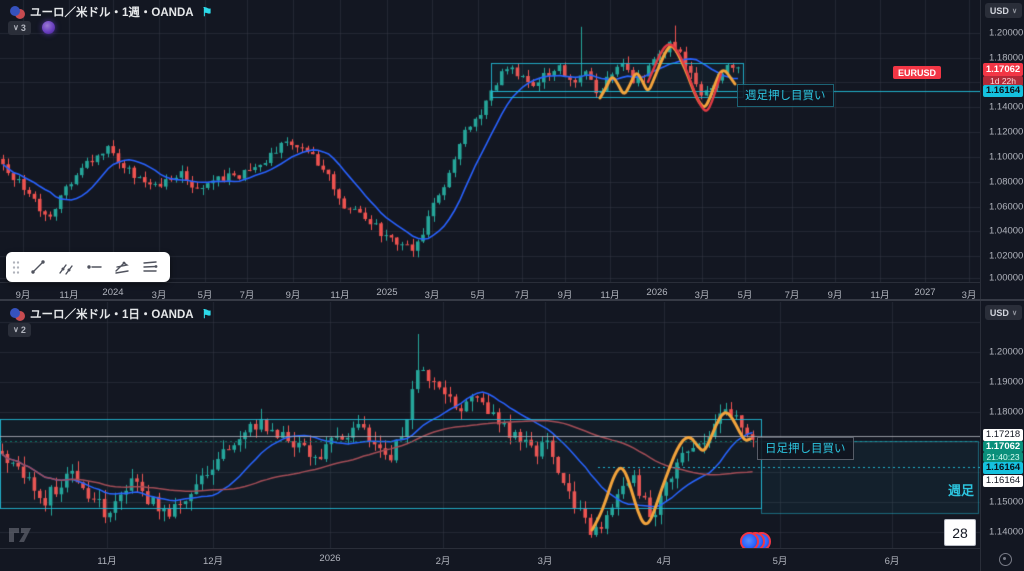  Describe the element at coordinates (1003, 69) in the screenshot. I see `weekly-price-badge: 1.17062` at that location.